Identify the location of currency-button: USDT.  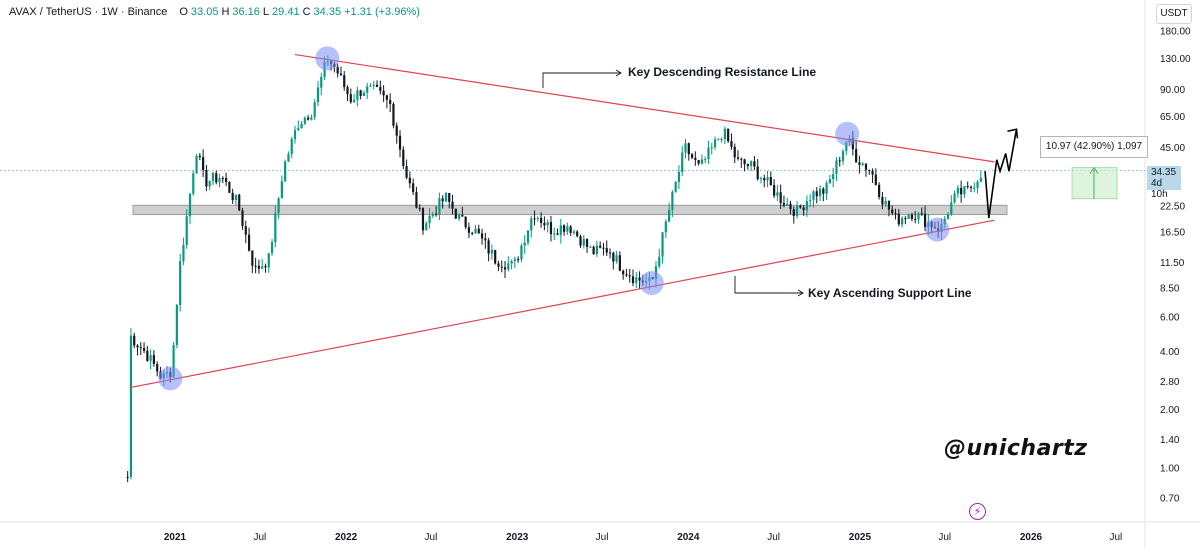
(1174, 14).